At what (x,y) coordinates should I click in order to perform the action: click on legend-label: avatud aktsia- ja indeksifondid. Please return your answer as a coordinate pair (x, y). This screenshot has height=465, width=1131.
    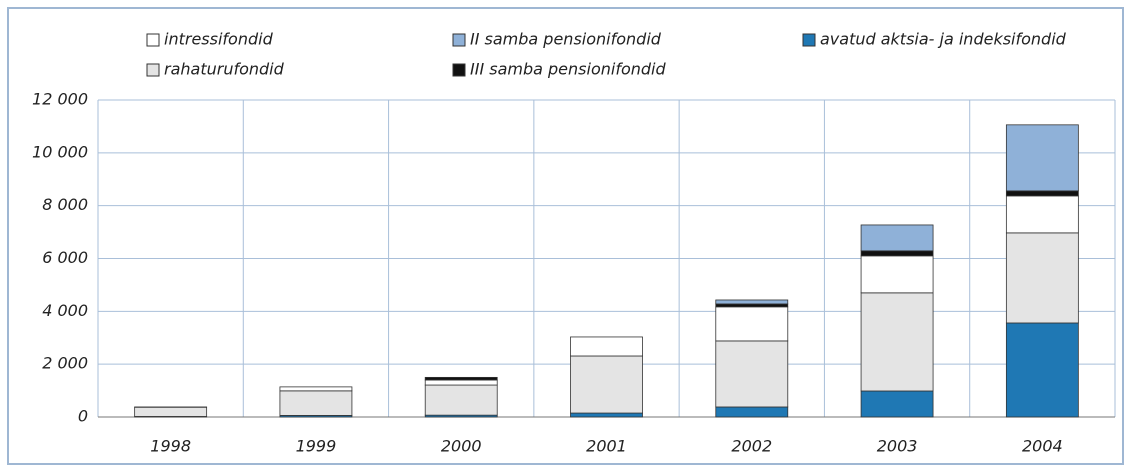
    Looking at the image, I should click on (943, 39).